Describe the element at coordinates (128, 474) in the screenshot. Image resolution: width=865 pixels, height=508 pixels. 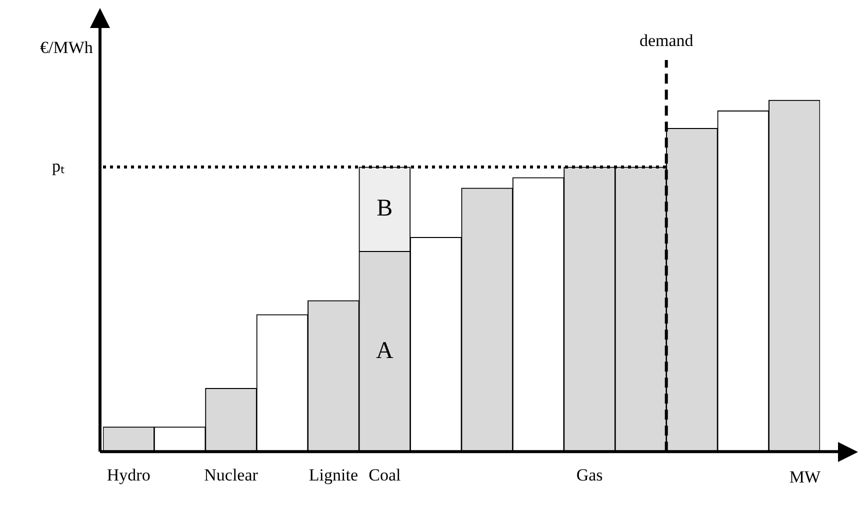
I see `x-tick-label: Hydro` at that location.